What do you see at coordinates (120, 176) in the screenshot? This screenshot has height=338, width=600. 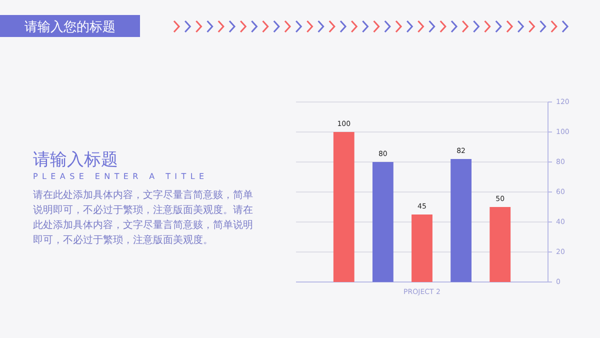 I see `text: PLEASE ENTER A TITLE` at bounding box center [120, 176].